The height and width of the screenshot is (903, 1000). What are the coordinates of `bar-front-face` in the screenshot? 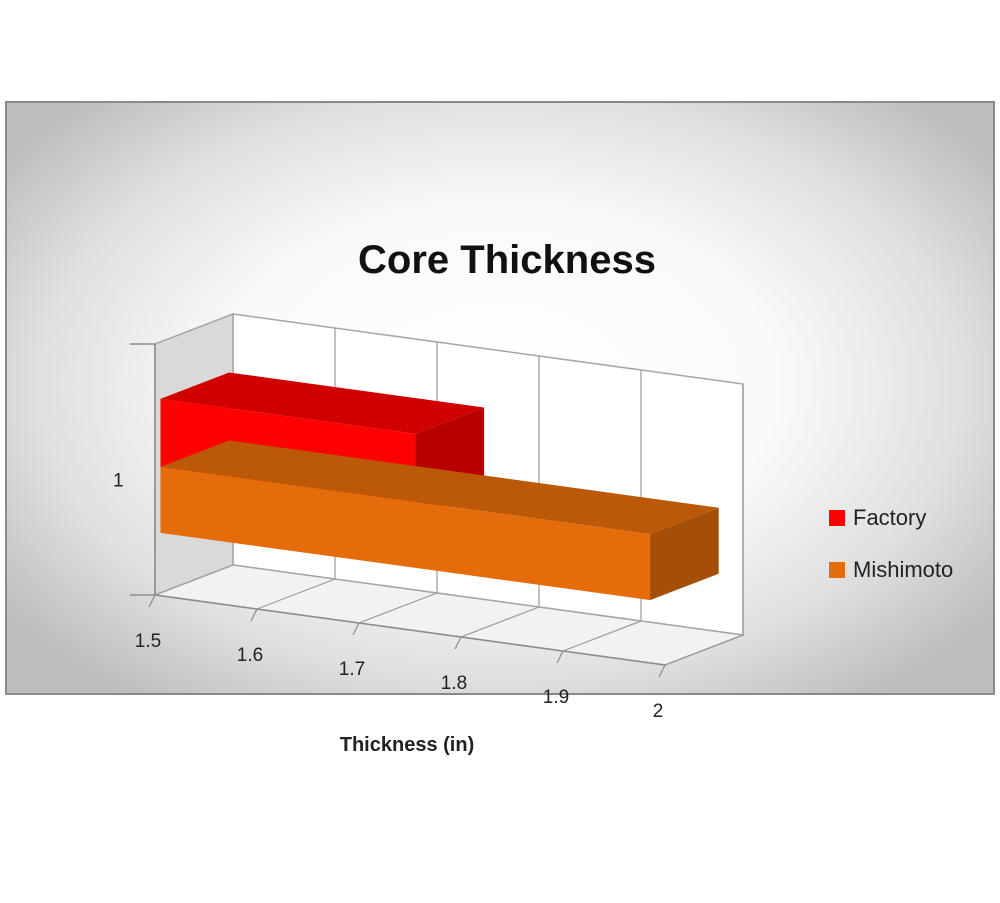 It's located at (405, 533).